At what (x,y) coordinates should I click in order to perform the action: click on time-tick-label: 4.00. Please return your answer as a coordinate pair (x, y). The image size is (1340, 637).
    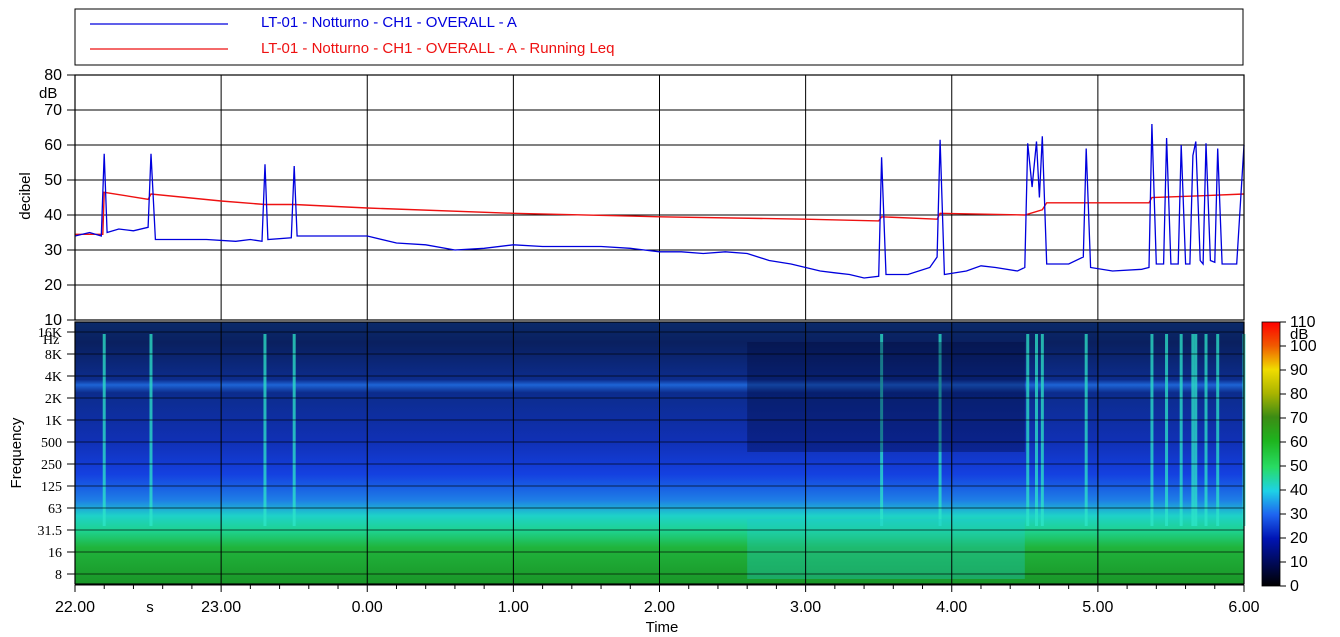
    Looking at the image, I should click on (951, 607).